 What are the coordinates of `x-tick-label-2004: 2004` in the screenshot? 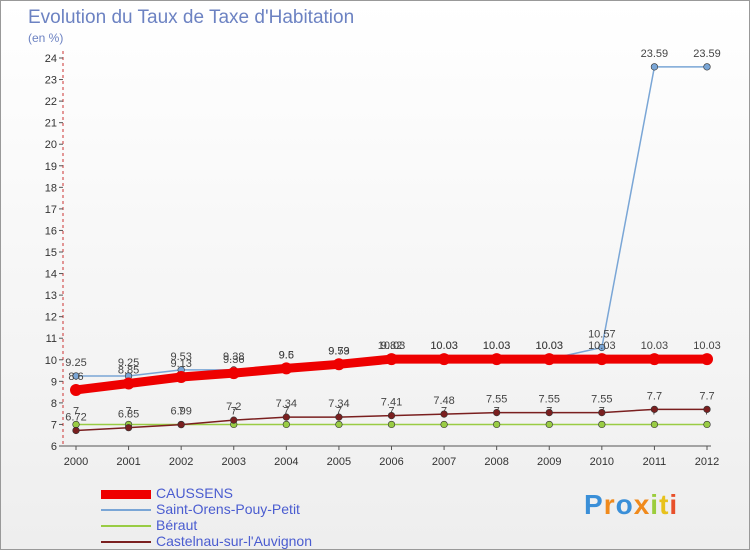 It's located at (286, 462).